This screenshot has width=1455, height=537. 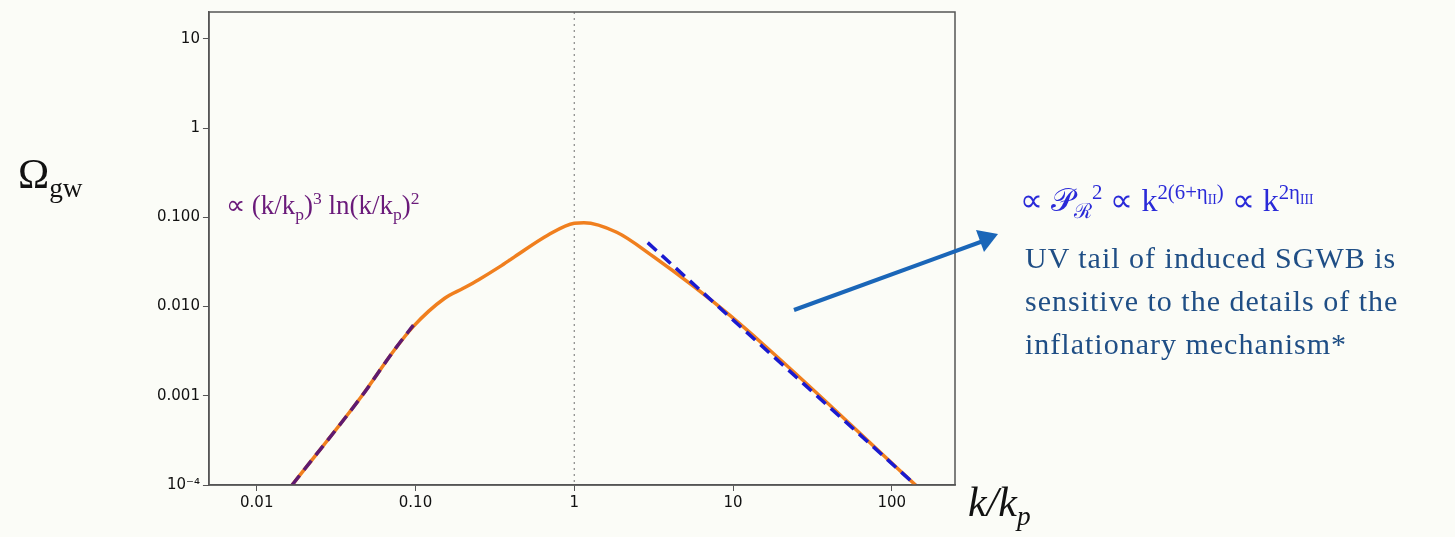 I want to click on y-axis-title: Ω$_{gw}$, so click(x=50, y=177).